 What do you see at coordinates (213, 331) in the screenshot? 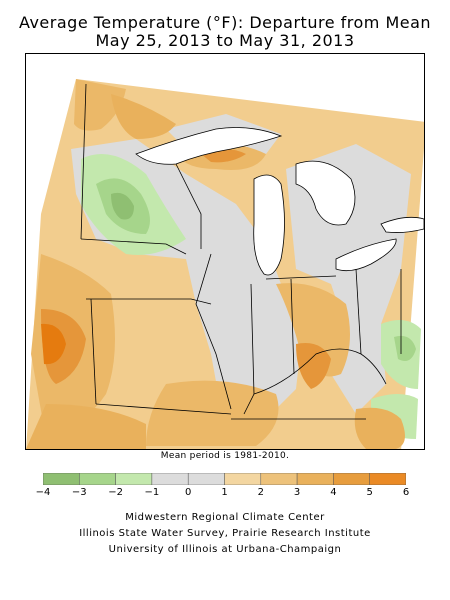
I see `border-illinois-west` at bounding box center [213, 331].